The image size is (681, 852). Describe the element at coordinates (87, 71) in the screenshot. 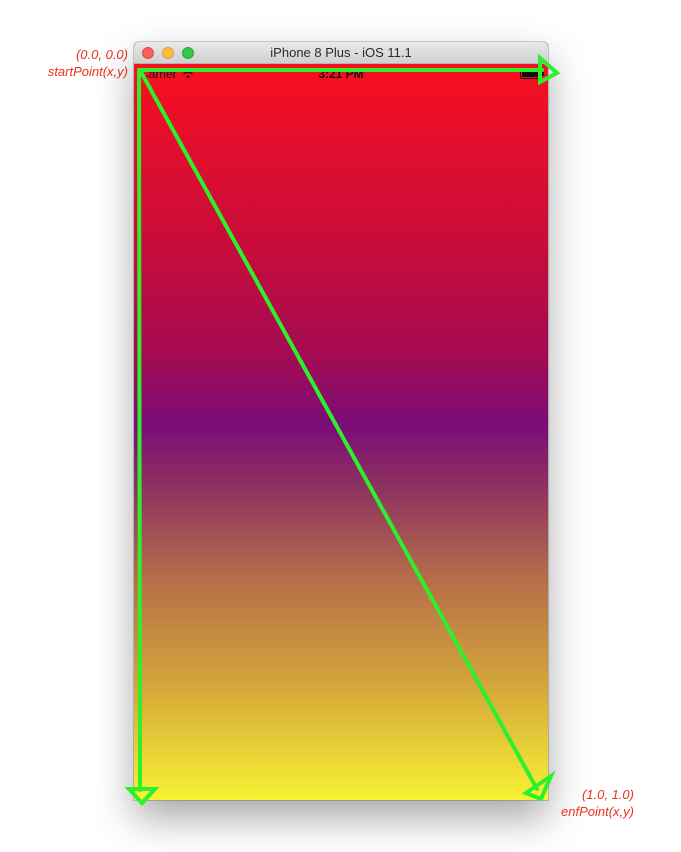

I see `start-point-label: startPoint(x,y)` at that location.